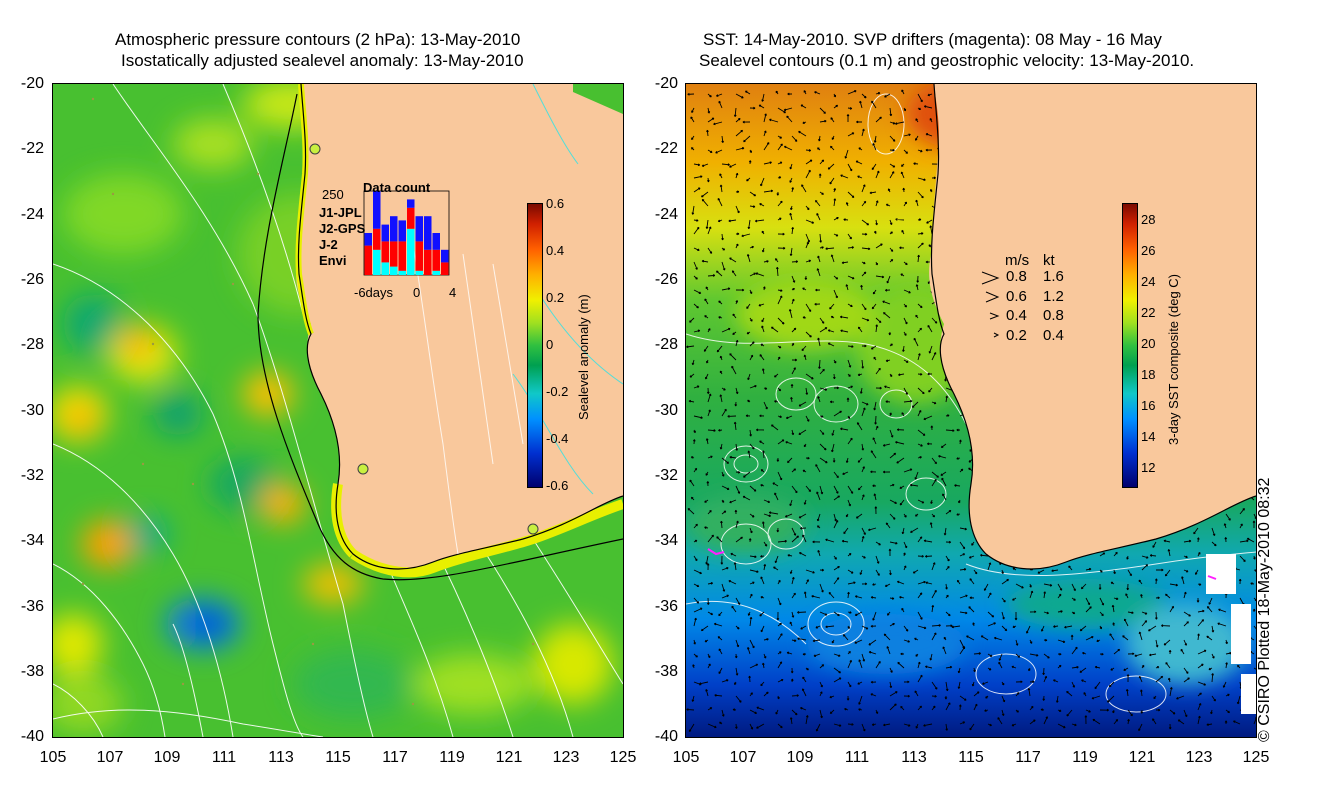  Describe the element at coordinates (971, 757) in the screenshot. I see `right-lon-label: 115` at that location.